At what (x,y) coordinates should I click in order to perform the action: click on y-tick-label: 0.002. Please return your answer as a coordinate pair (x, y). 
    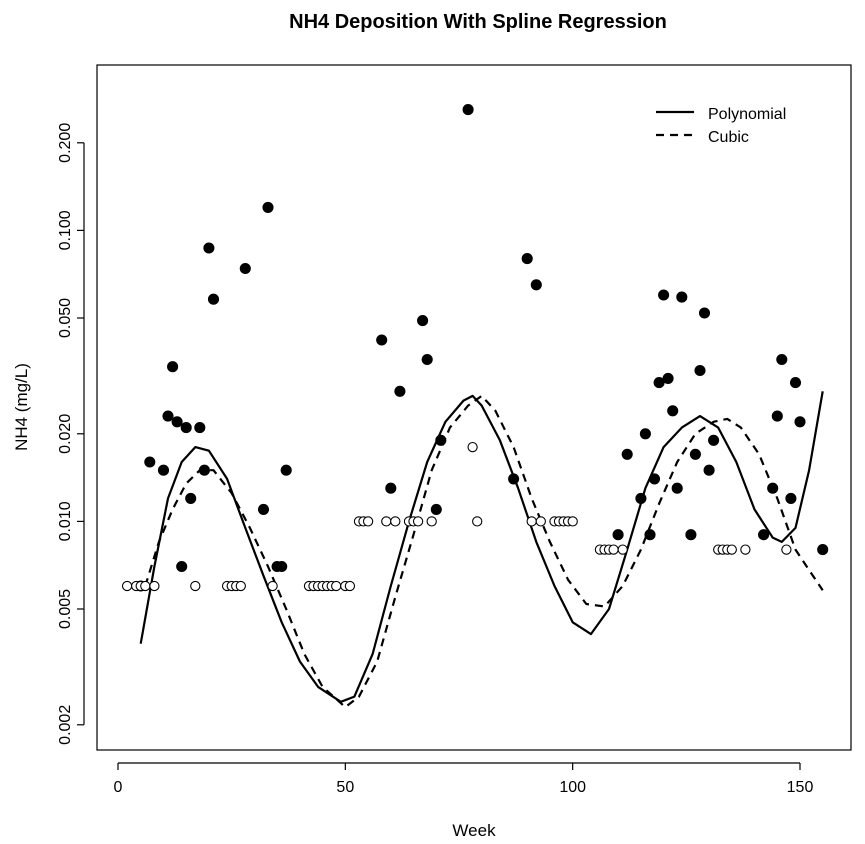
    Looking at the image, I should click on (65, 725).